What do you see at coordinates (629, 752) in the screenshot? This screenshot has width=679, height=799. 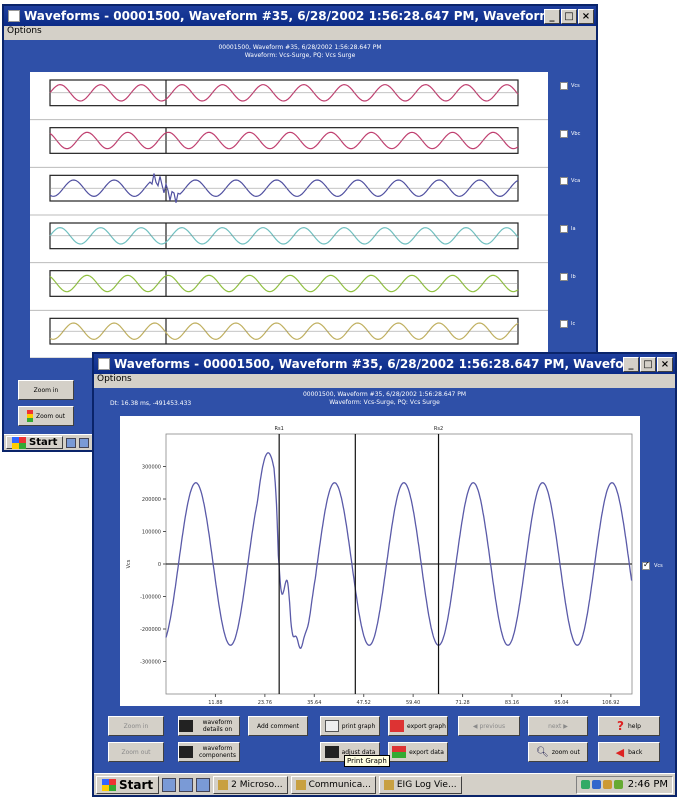 I see `back-button: ◀ back` at bounding box center [629, 752].